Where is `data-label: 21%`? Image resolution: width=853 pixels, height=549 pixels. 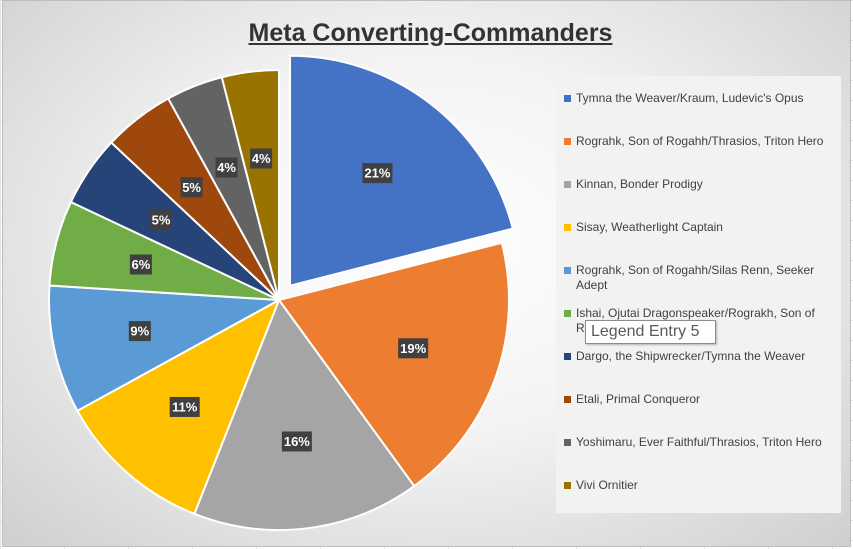 data-label: 21% is located at coordinates (377, 173).